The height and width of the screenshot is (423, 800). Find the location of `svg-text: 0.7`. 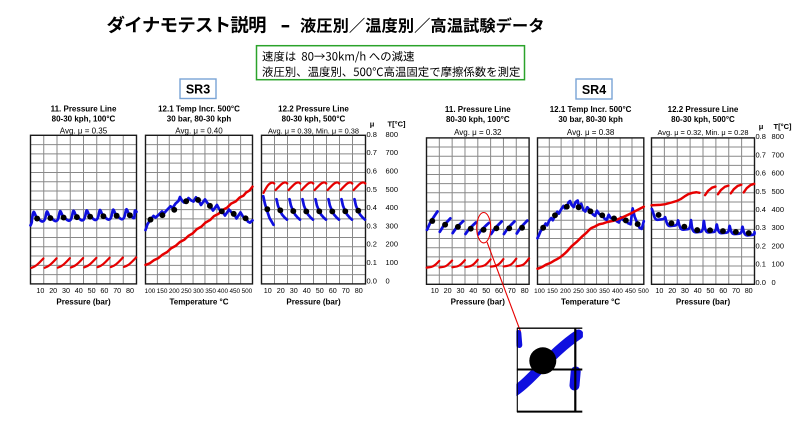

svg-text: 0.7 is located at coordinates (761, 154).